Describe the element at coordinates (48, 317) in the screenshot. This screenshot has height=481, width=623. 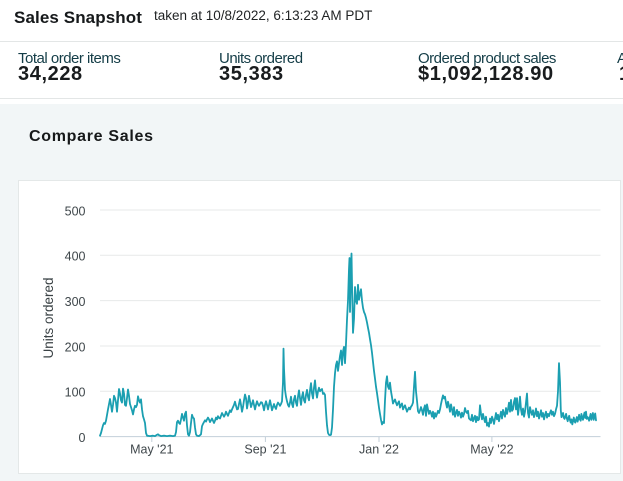
I see `svg-text: Units ordered` at that location.